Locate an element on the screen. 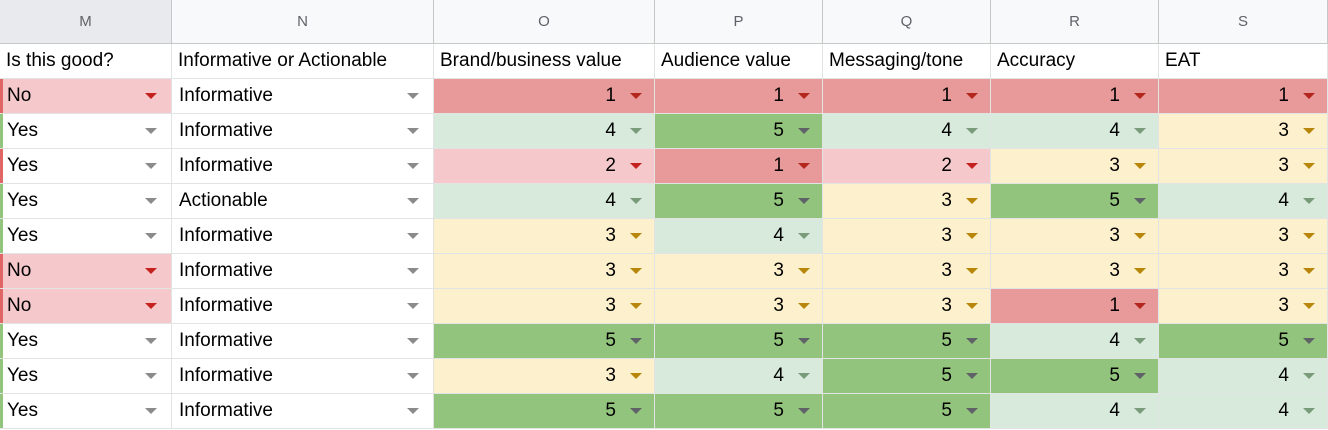 This screenshot has width=1328, height=430. header-cell-informative-actionable: Informative or Actionable is located at coordinates (303, 61).